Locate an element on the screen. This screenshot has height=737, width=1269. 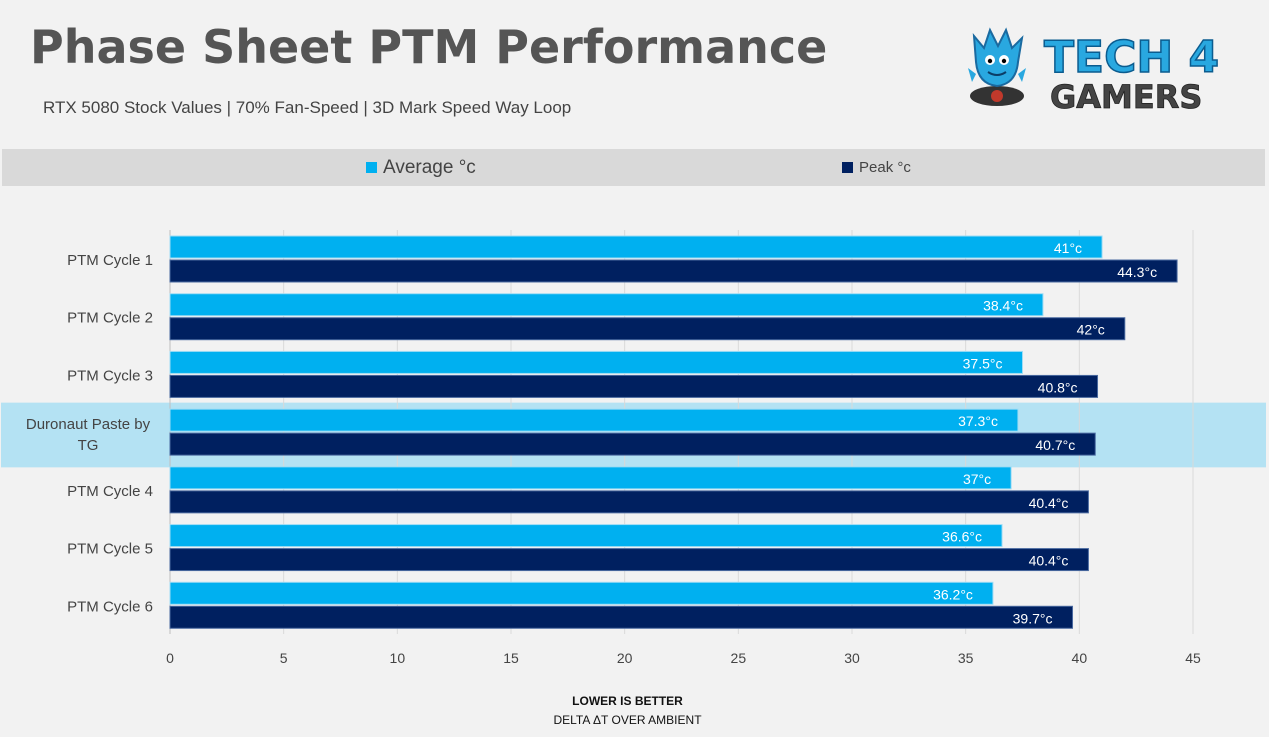
x-tick-label: 20 is located at coordinates (625, 658).